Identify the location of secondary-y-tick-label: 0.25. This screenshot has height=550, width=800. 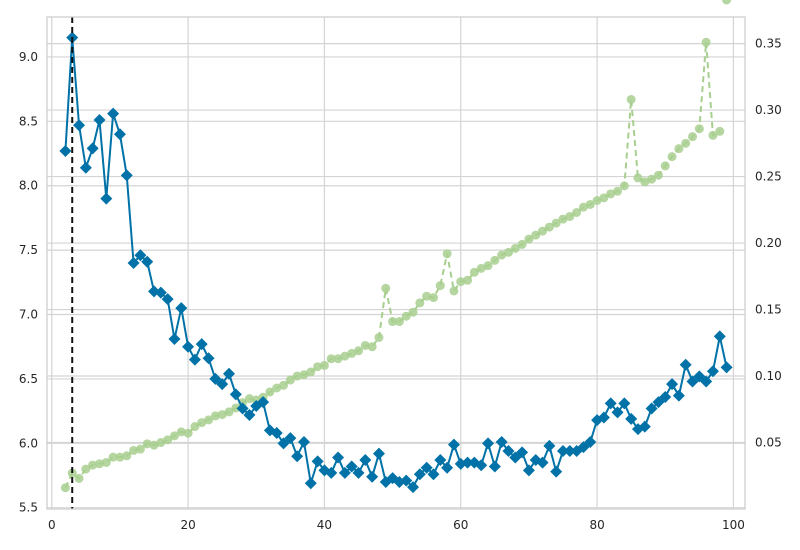
(768, 177).